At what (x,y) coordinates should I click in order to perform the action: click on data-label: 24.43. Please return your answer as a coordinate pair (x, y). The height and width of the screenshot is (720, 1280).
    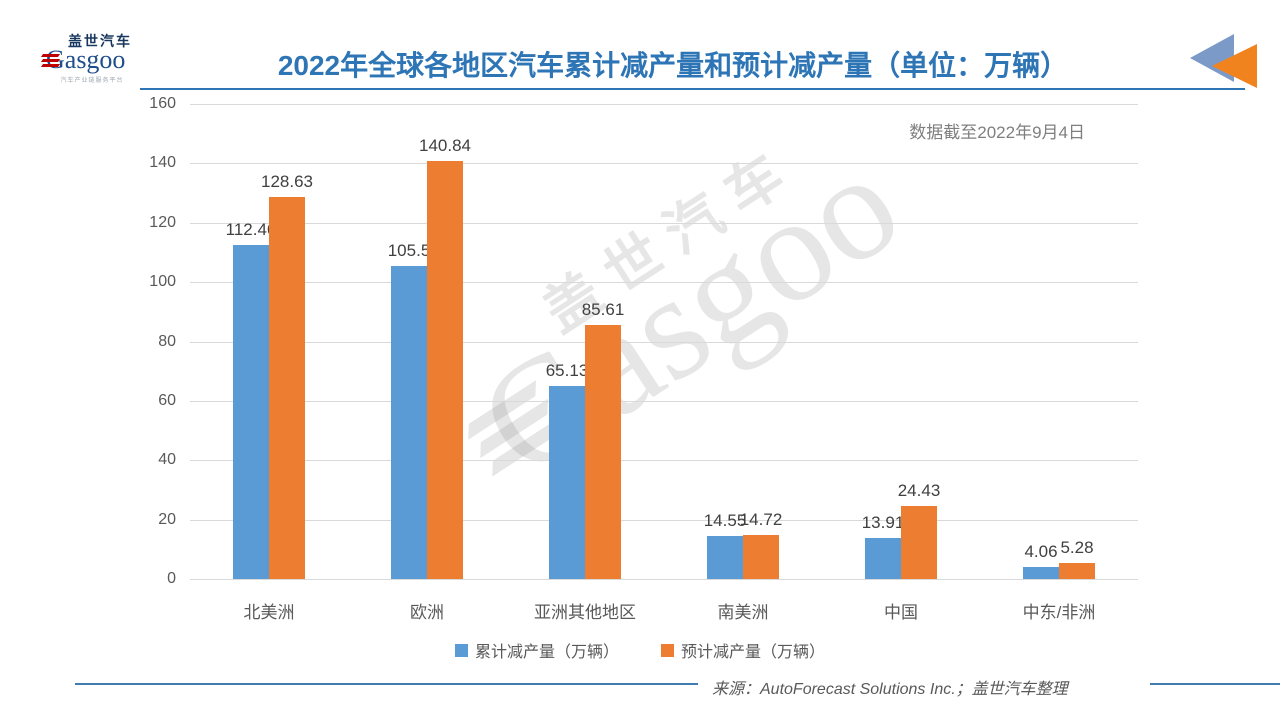
    Looking at the image, I should click on (919, 491).